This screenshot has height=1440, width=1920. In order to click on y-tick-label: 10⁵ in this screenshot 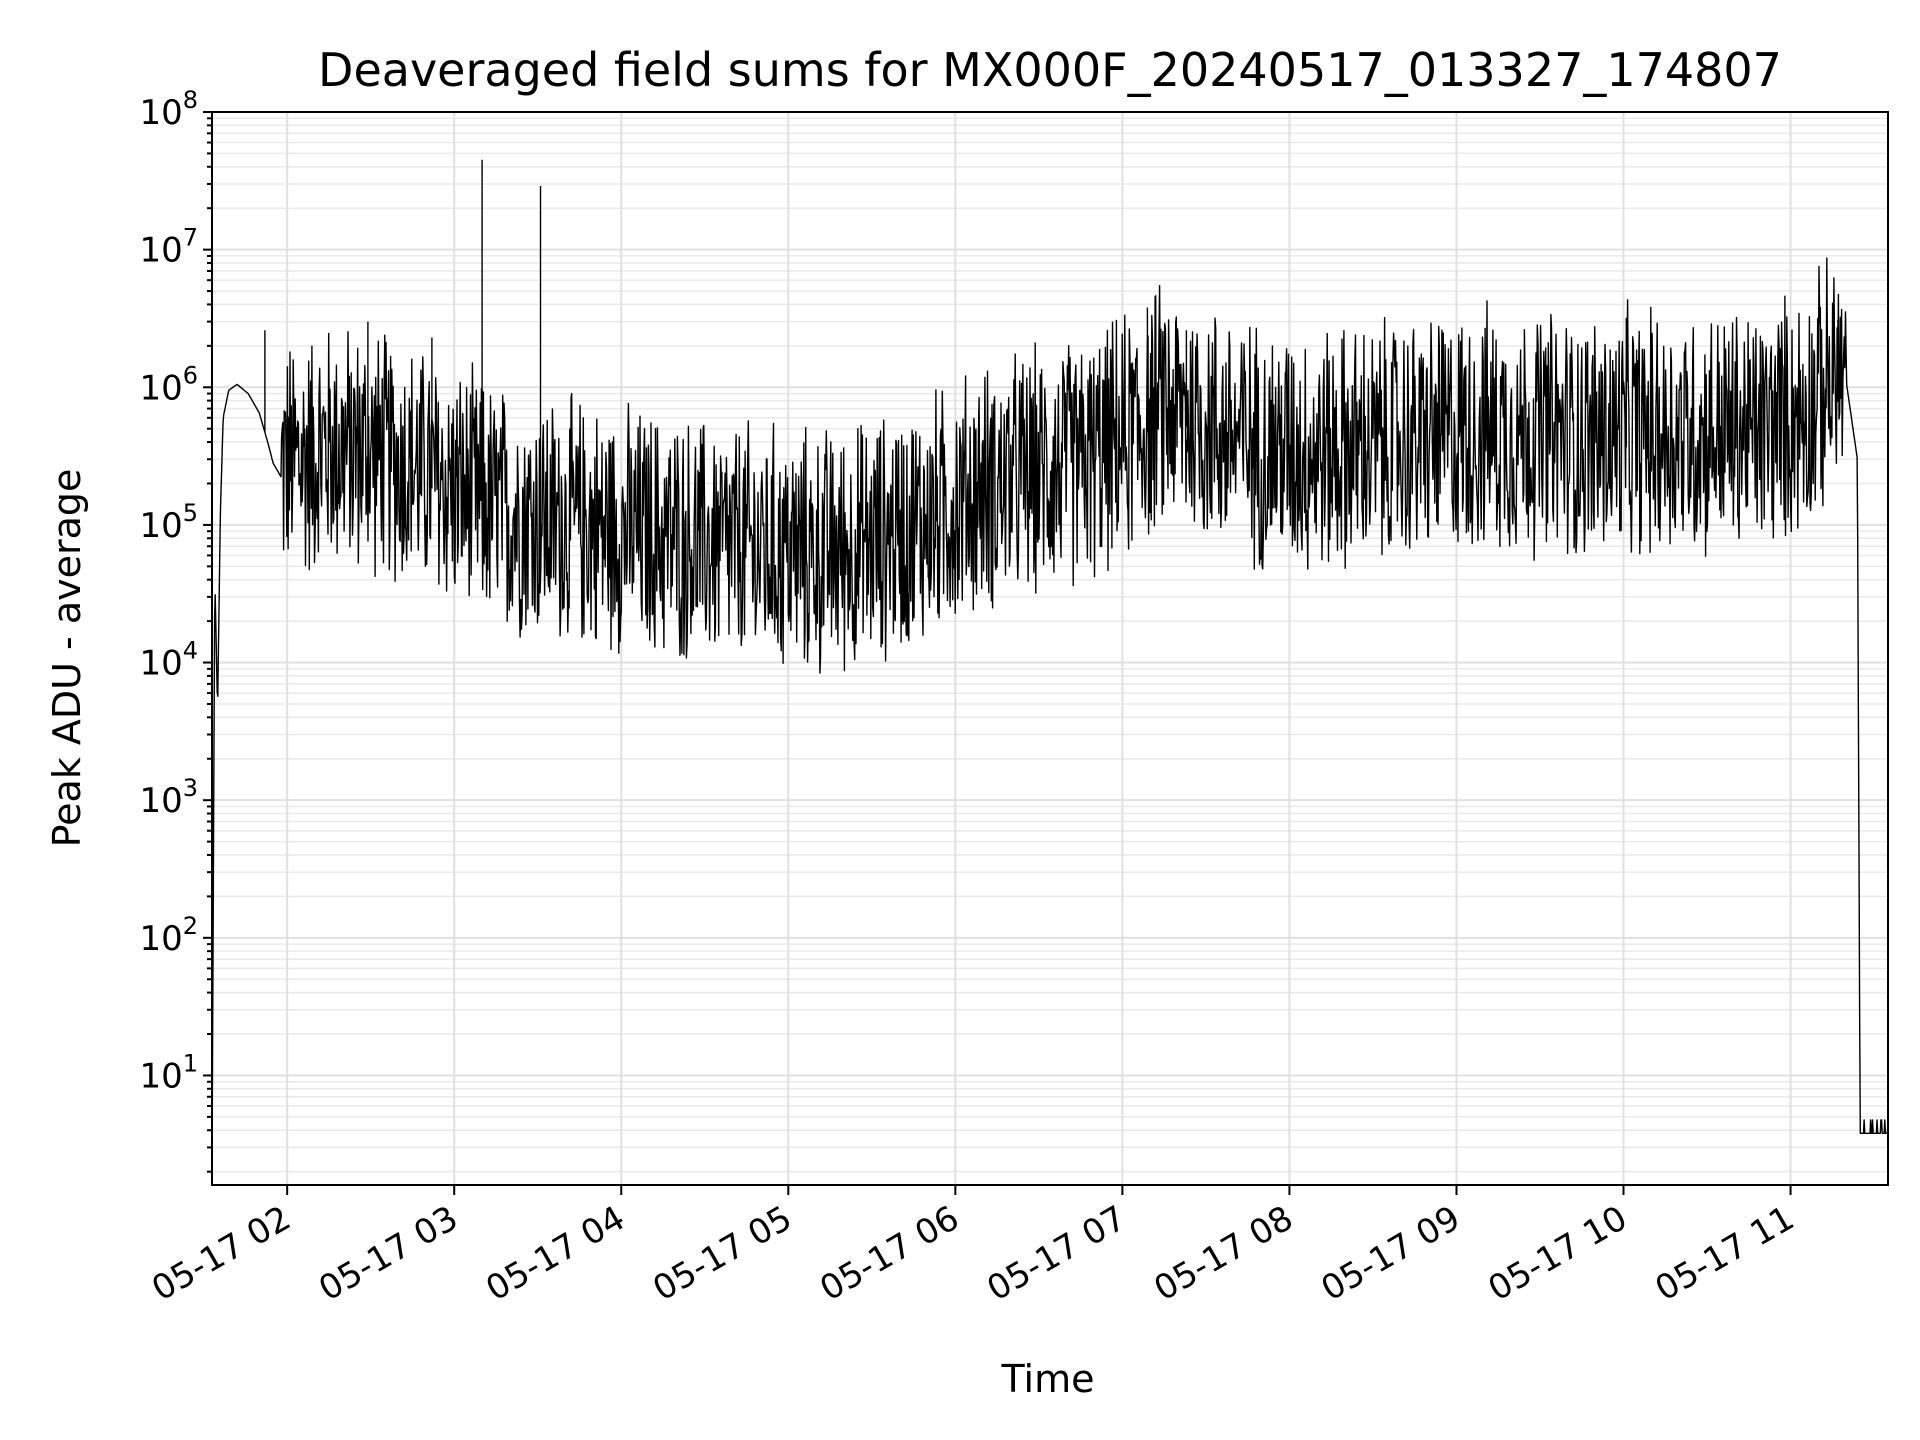, I will do `click(168, 522)`.